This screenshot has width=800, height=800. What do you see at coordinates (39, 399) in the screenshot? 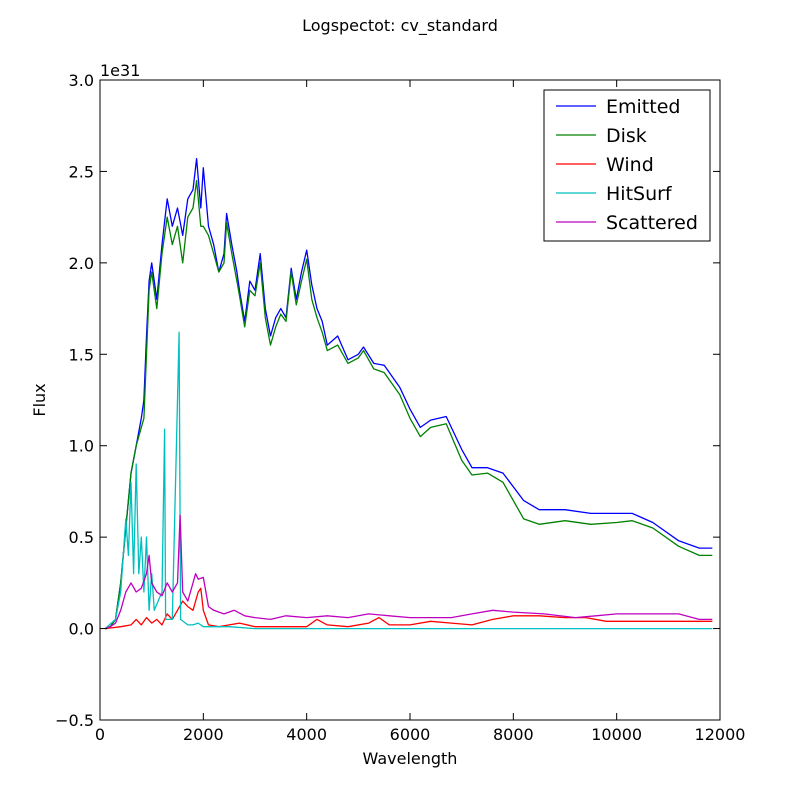
I see `y-axis-label: Flux` at bounding box center [39, 399].